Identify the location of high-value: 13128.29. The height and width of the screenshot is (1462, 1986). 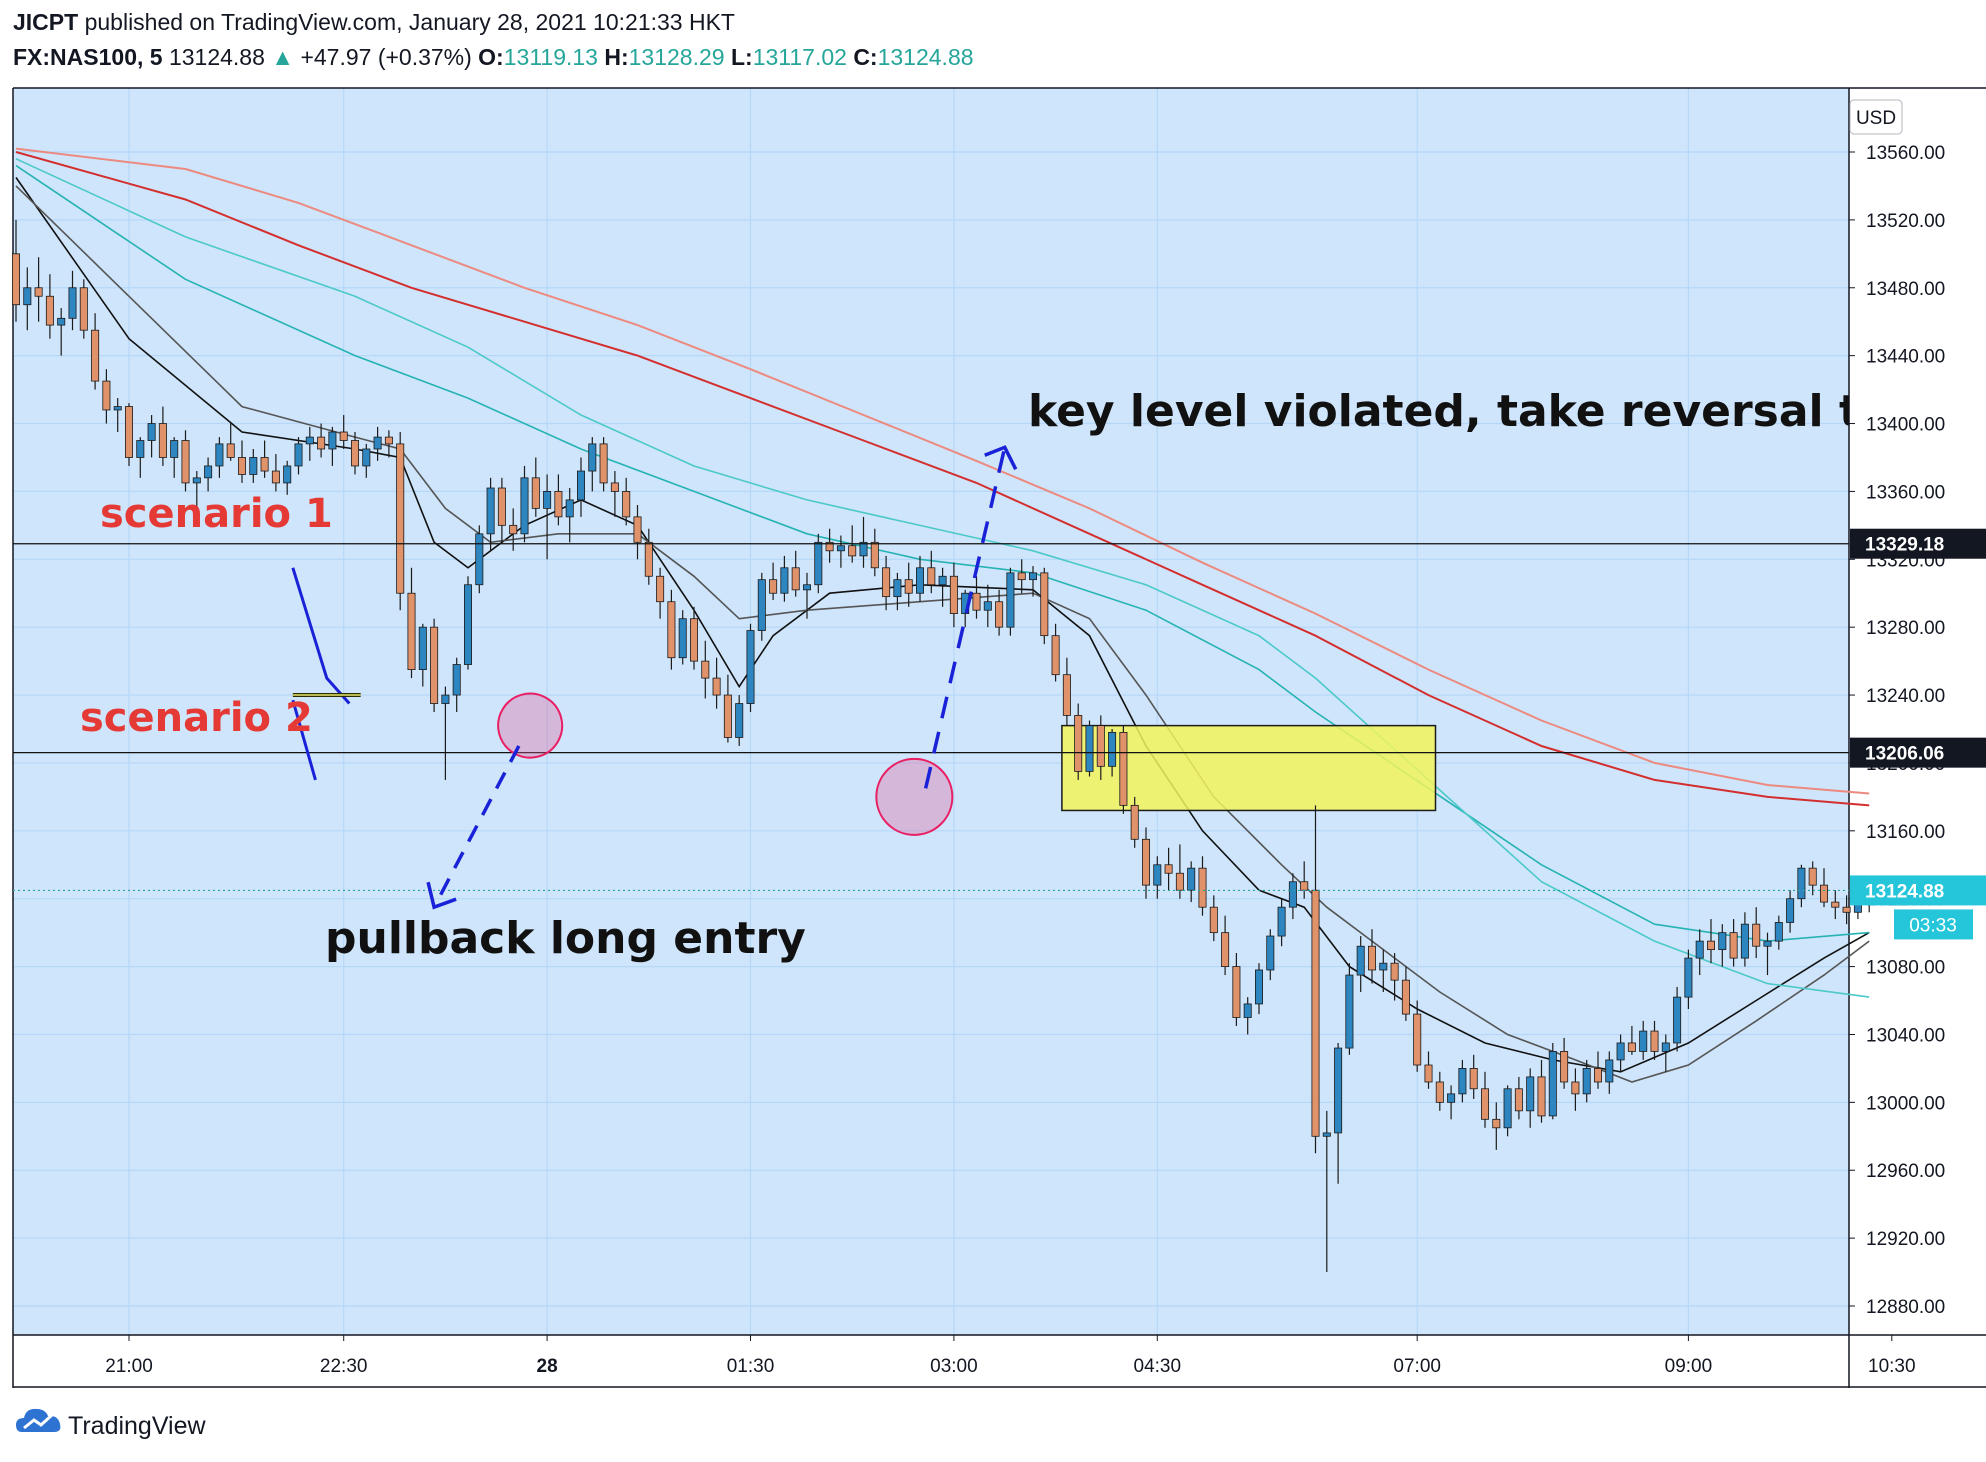
(676, 57).